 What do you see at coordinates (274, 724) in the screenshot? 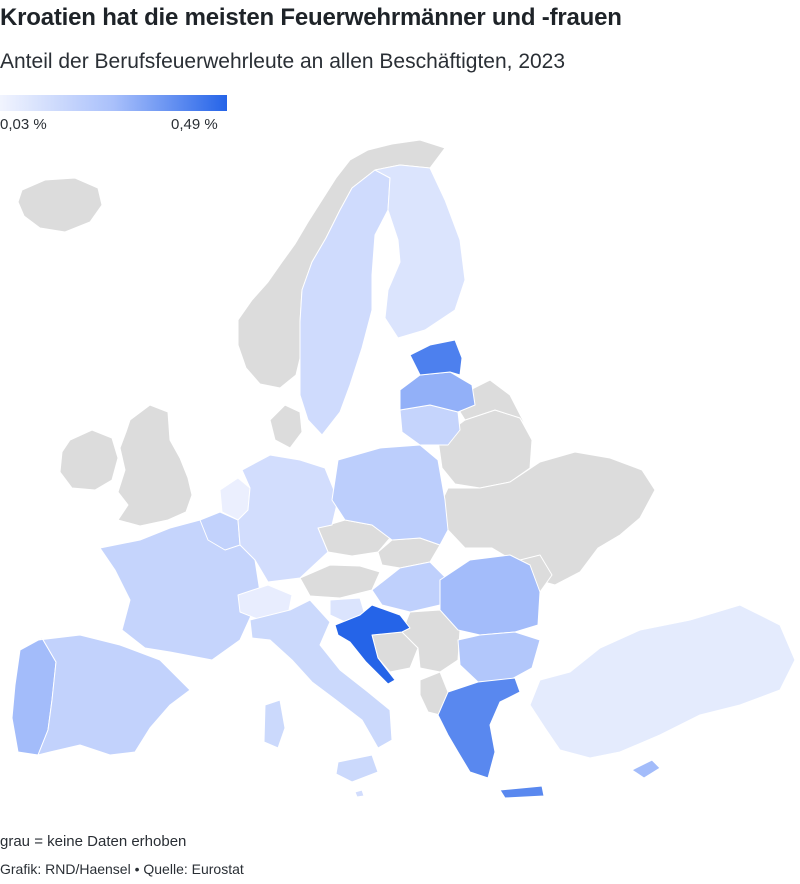
I see `region-IT-Sardinia` at bounding box center [274, 724].